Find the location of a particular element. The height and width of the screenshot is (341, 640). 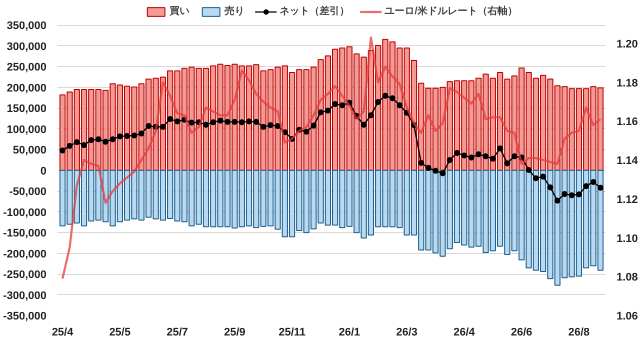

y2-tick-label: 1.16 is located at coordinates (627, 122).